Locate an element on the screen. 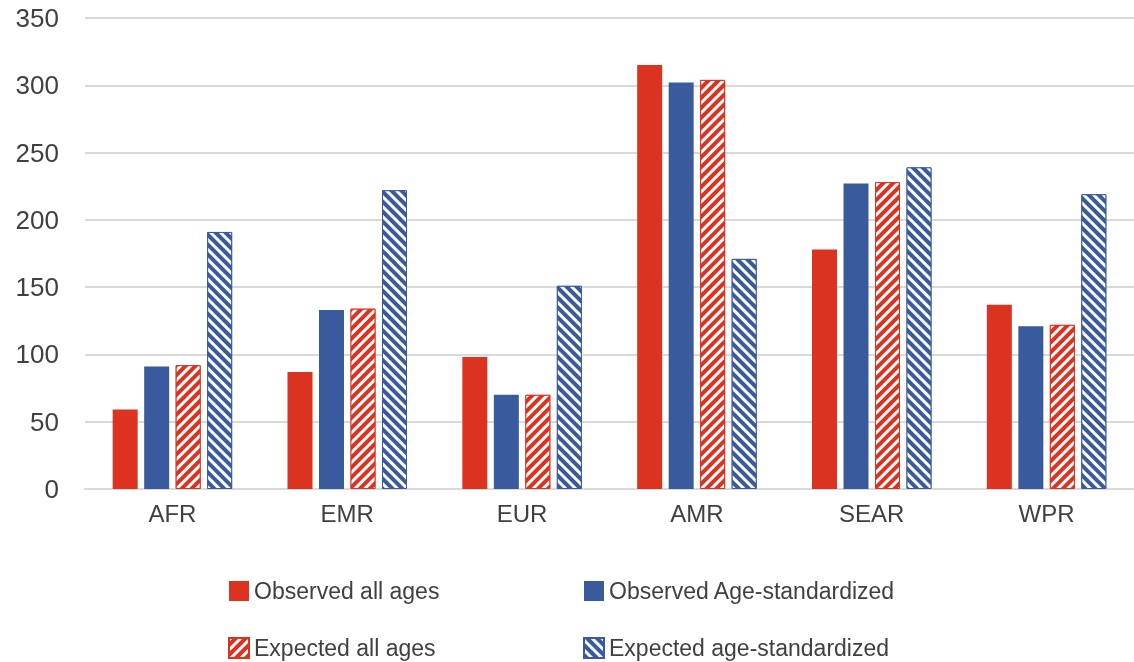 The height and width of the screenshot is (662, 1134). y-tick-label: 150 is located at coordinates (37, 287).